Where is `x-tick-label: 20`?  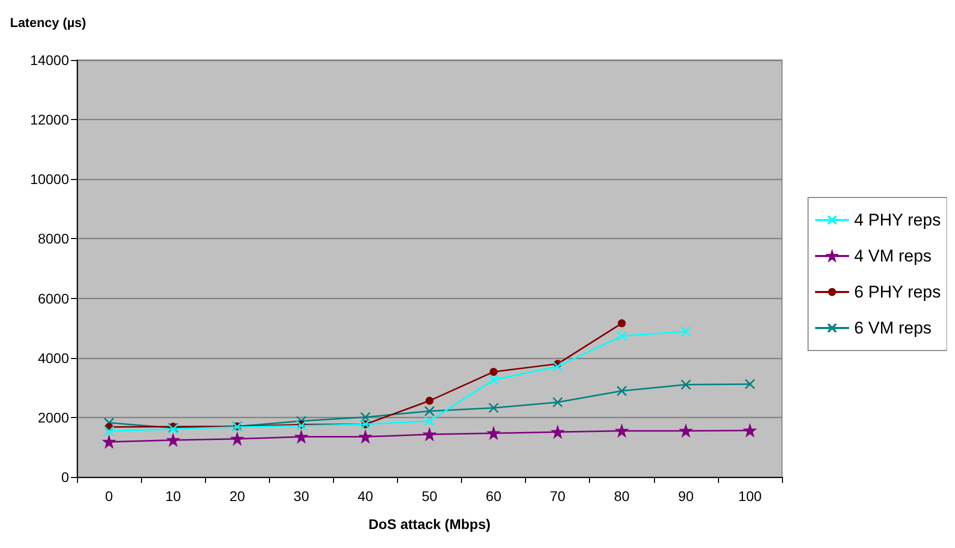 x-tick-label: 20 is located at coordinates (237, 496).